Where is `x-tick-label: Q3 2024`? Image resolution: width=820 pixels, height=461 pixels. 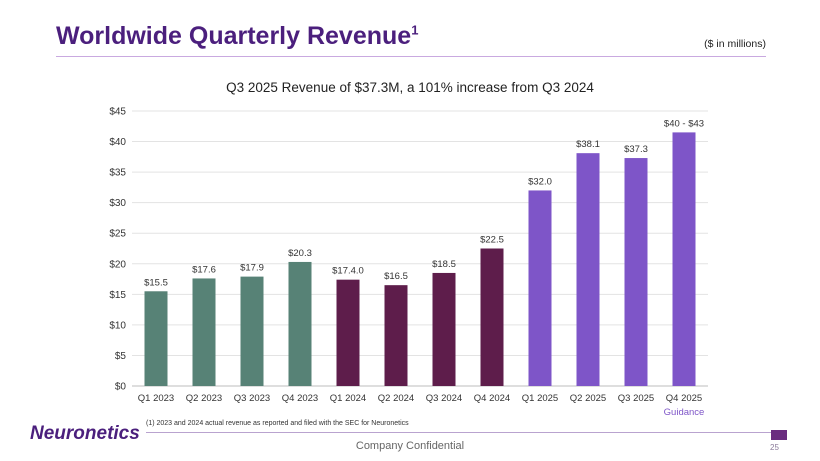
x-tick-label: Q3 2024 is located at coordinates (444, 398).